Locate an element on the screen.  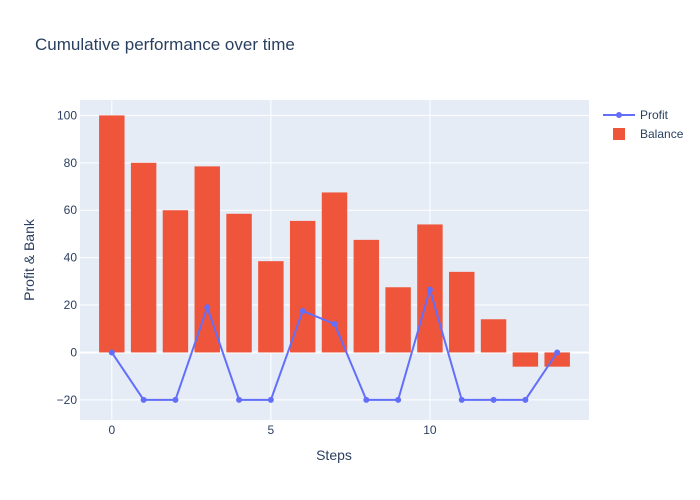
y-tick-label: 40 is located at coordinates (71, 258).